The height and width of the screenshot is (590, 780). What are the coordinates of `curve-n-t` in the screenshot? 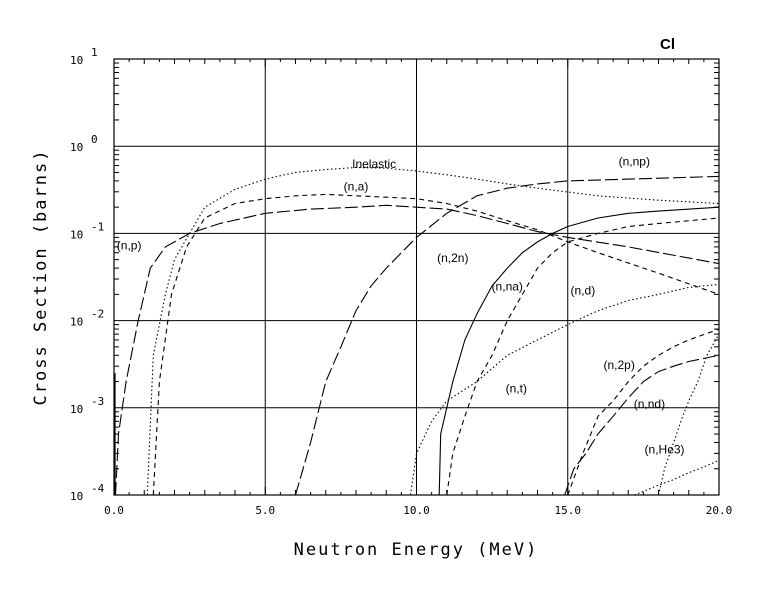 It's located at (643, 412).